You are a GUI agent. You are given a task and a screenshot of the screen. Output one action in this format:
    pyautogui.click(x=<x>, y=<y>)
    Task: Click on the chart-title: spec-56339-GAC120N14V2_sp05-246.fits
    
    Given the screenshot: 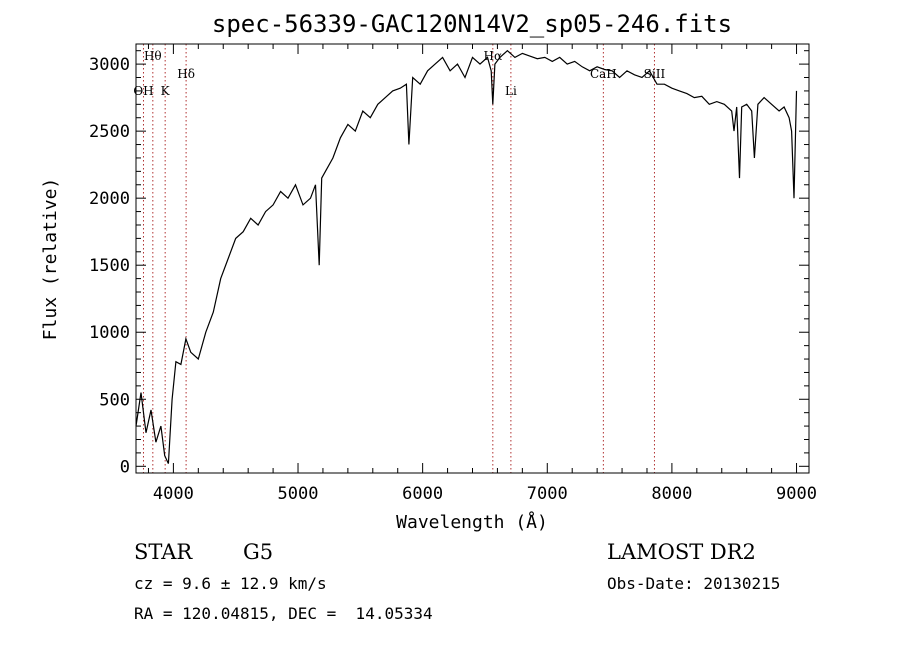 What is the action you would take?
    pyautogui.click(x=472, y=24)
    